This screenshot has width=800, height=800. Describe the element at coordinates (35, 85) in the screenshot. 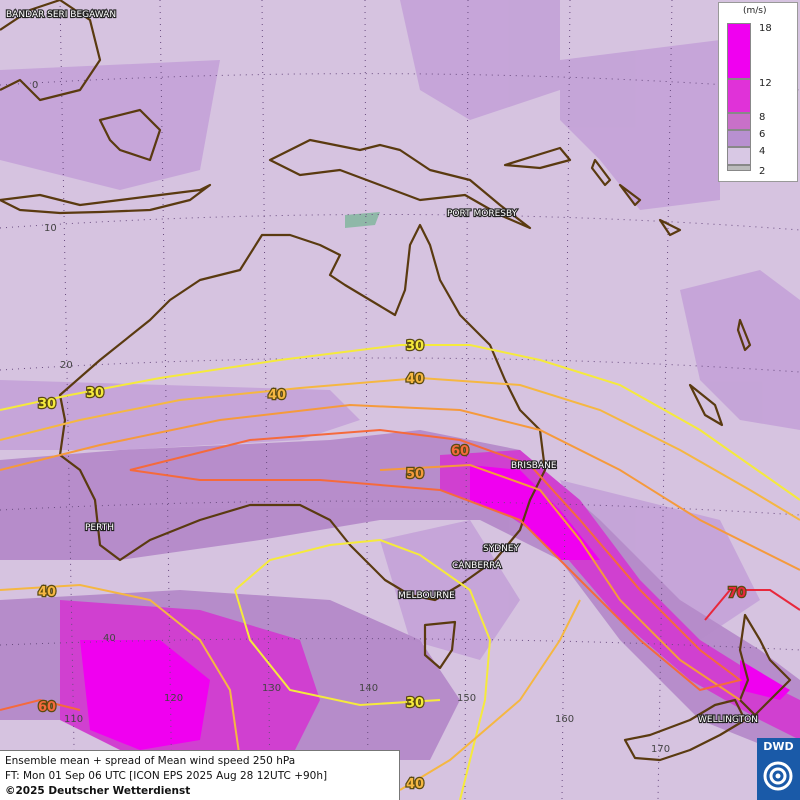

I see `lat-label: 0` at that location.